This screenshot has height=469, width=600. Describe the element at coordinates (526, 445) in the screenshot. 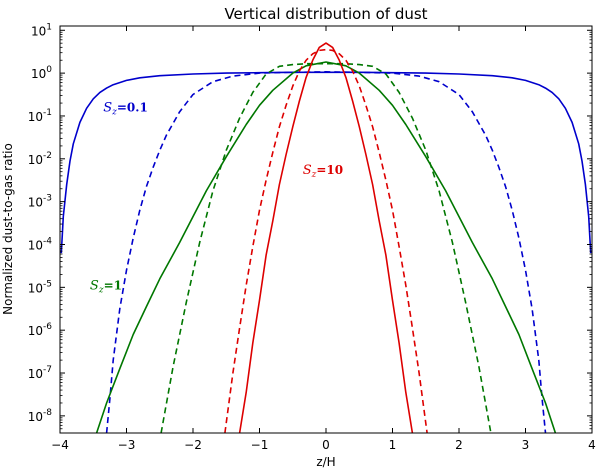

I see `x-tick-label: 3` at that location.